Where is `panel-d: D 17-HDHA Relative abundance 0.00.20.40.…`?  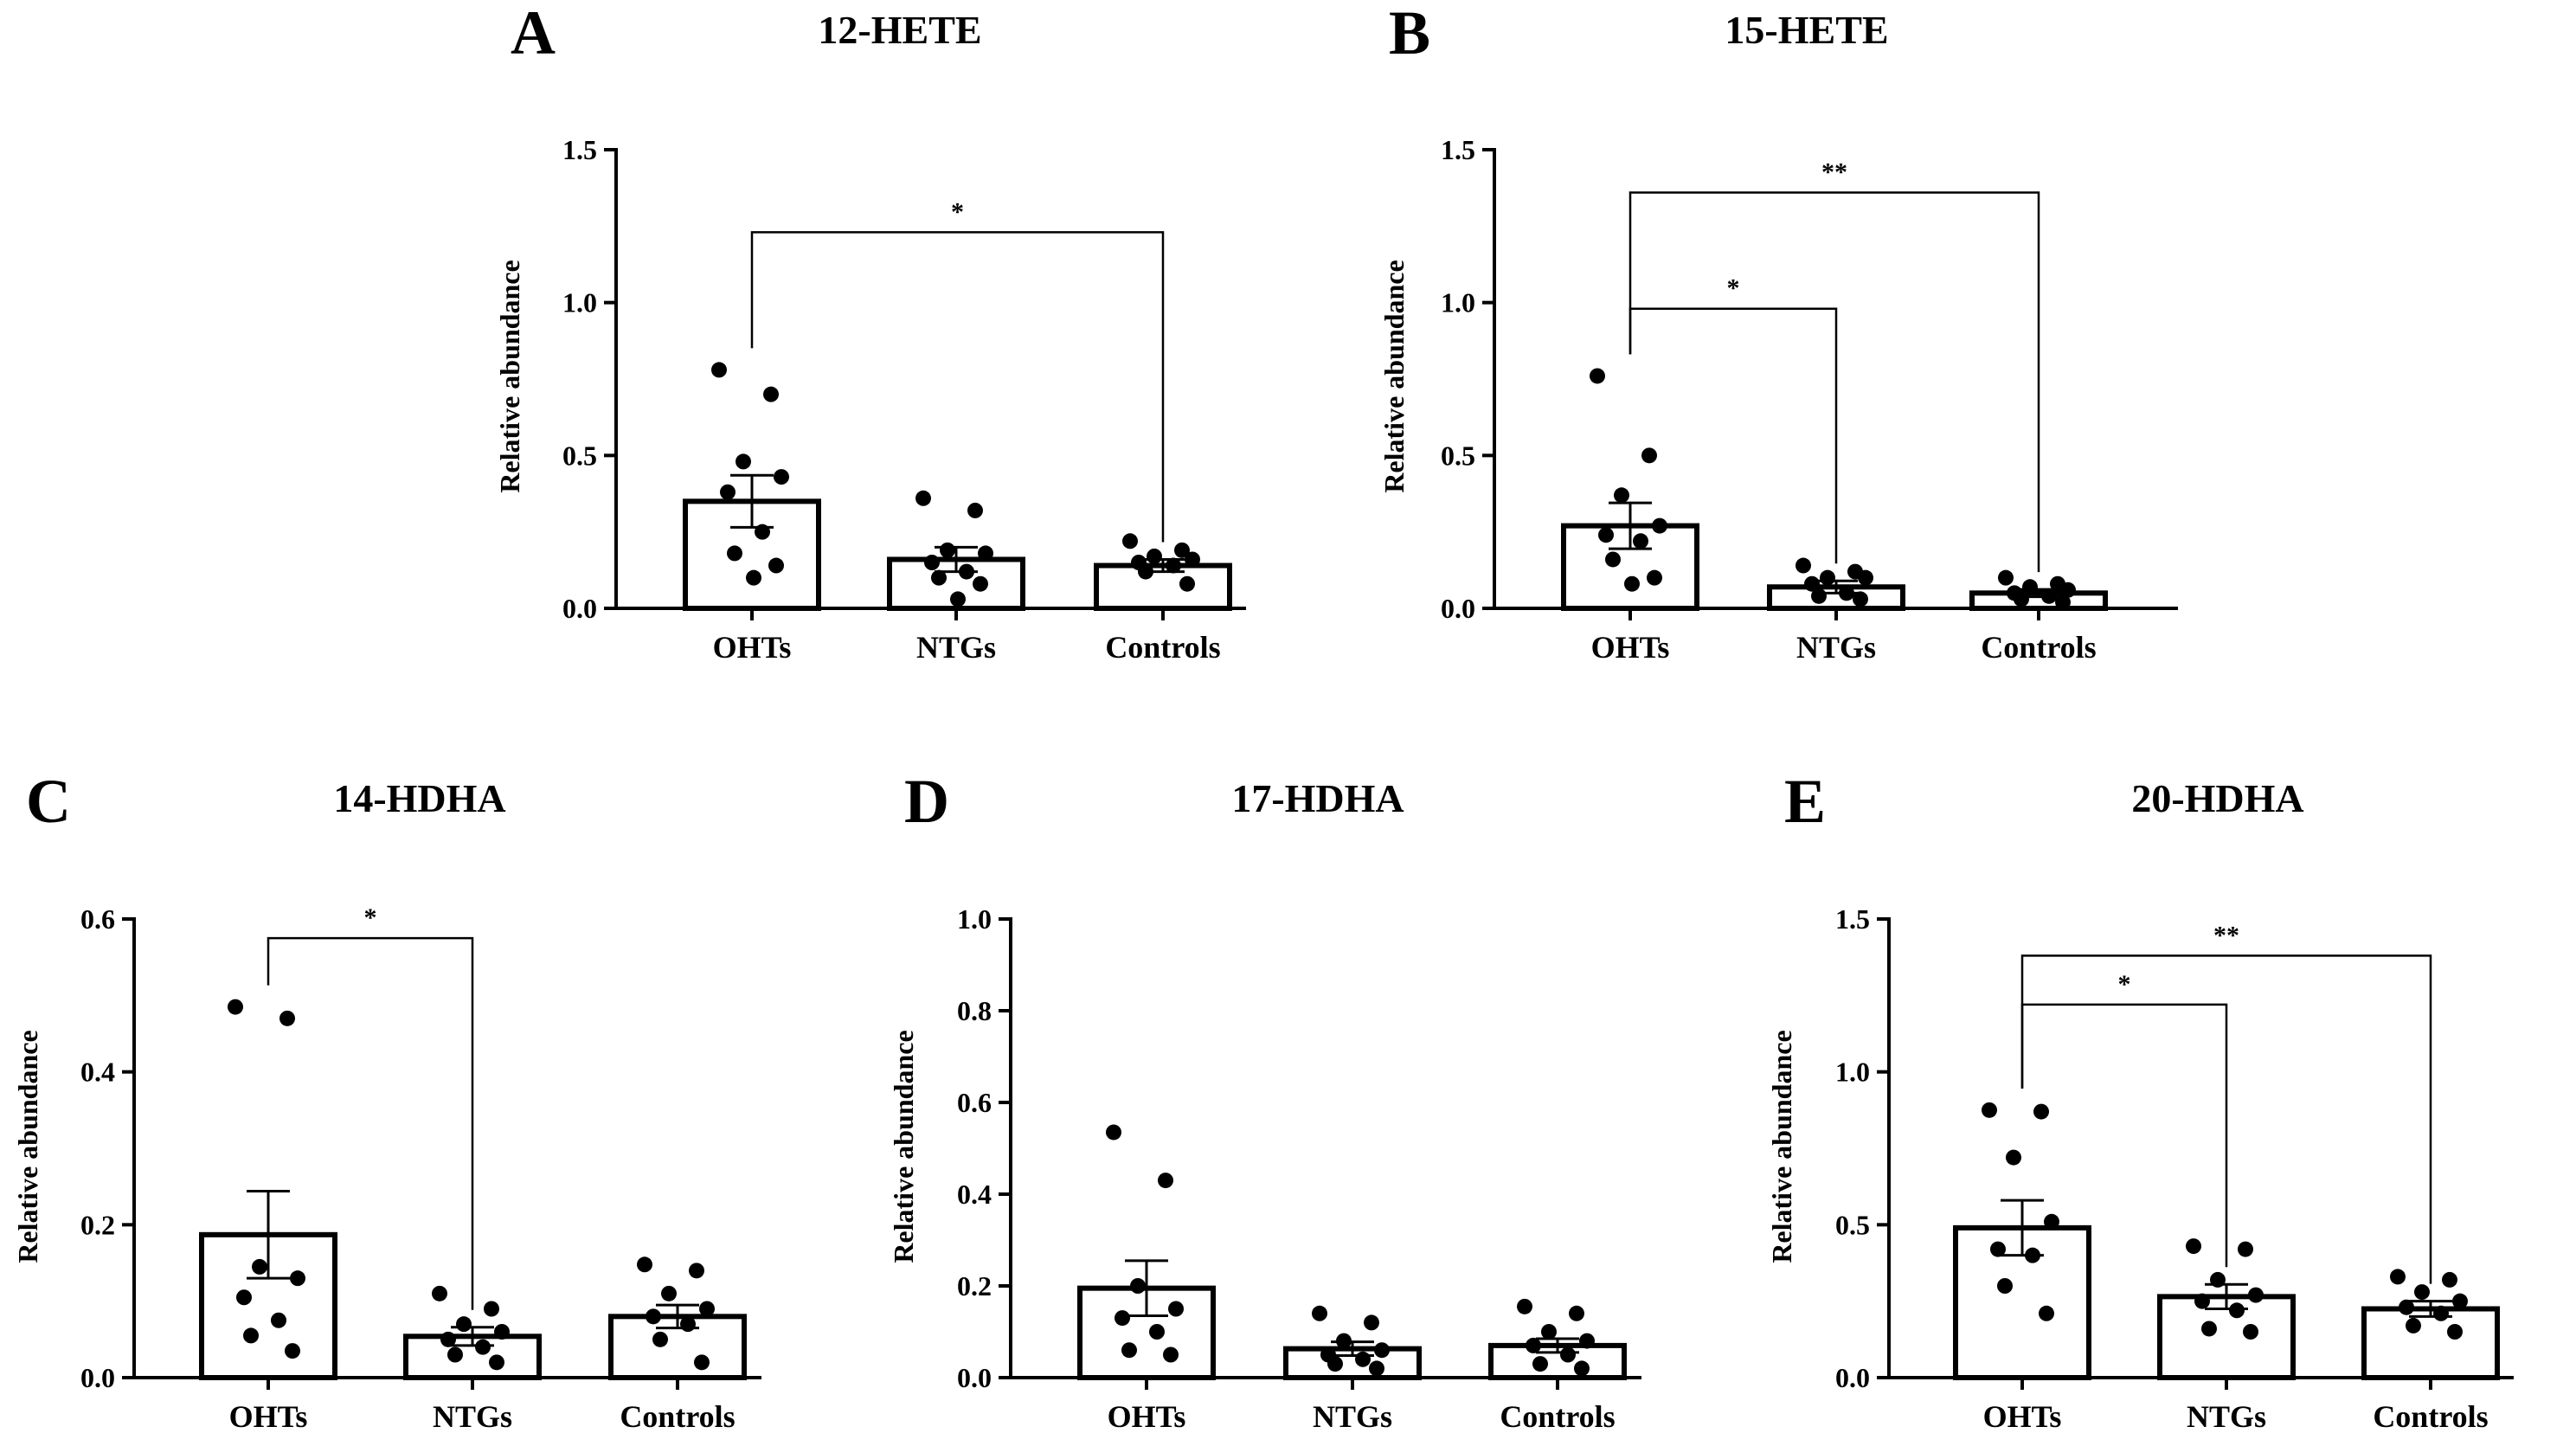
panel-d: D 17-HDHA Relative abundance 0.00.20.40.… is located at coordinates (1264, 1100).